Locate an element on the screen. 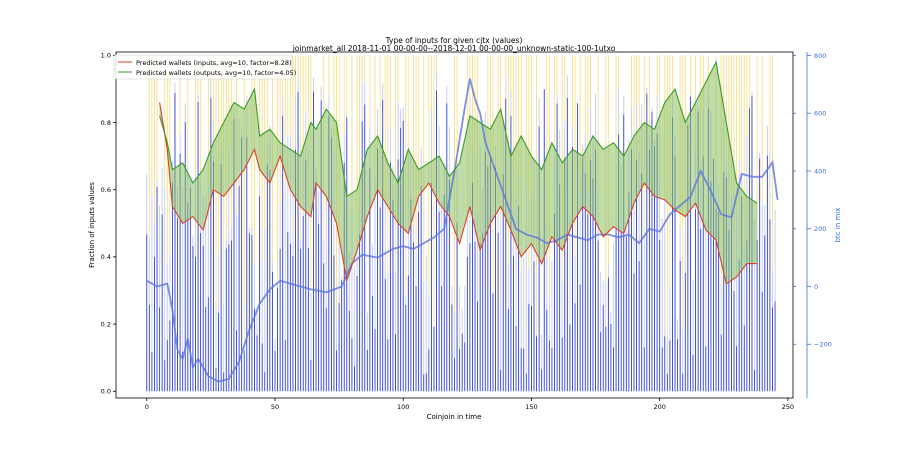 This screenshot has height=450, width=900. y-tick-label: 0.4 is located at coordinates (106, 257).